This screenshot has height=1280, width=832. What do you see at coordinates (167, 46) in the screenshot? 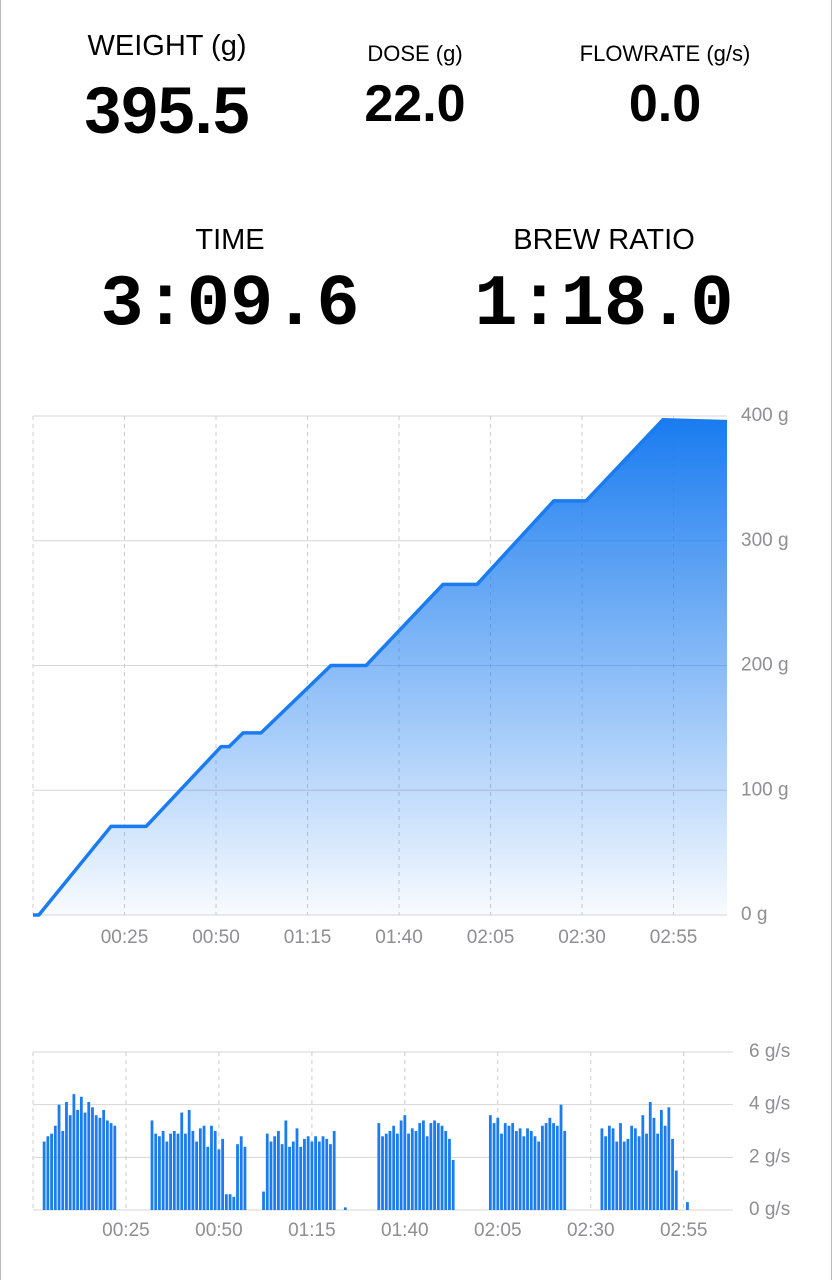
I see `stat-label: WEIGHT (g)` at bounding box center [167, 46].